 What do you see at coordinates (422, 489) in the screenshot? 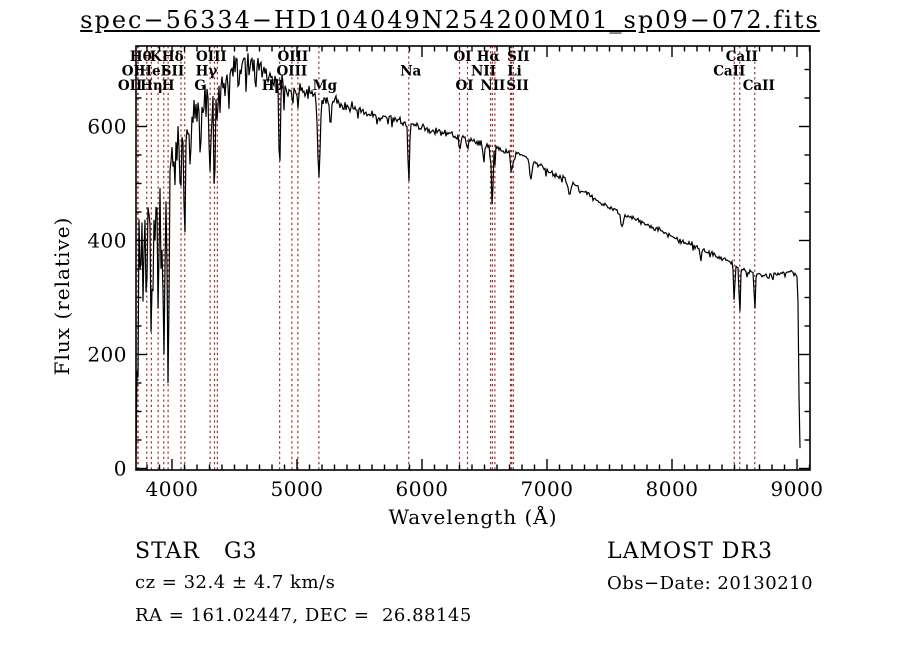
I see `x-tick-label: 6000` at bounding box center [422, 489].